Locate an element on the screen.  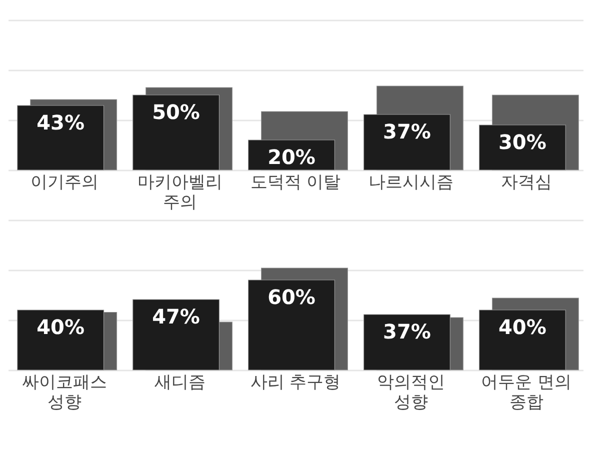
data-label: 50% is located at coordinates (176, 112).